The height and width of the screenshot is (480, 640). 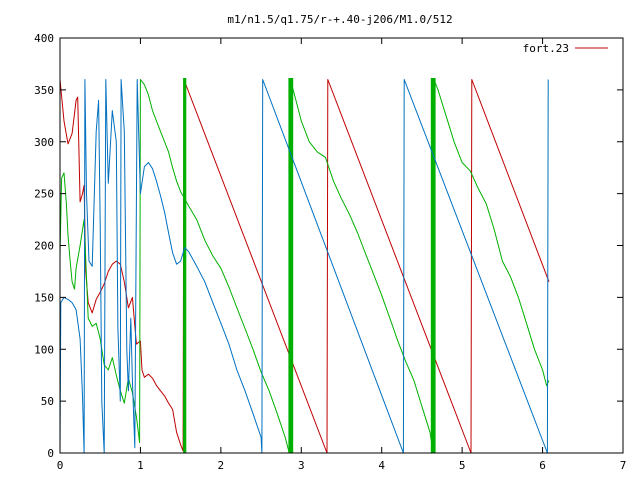 I want to click on x-tick-label: 2, so click(x=221, y=465).